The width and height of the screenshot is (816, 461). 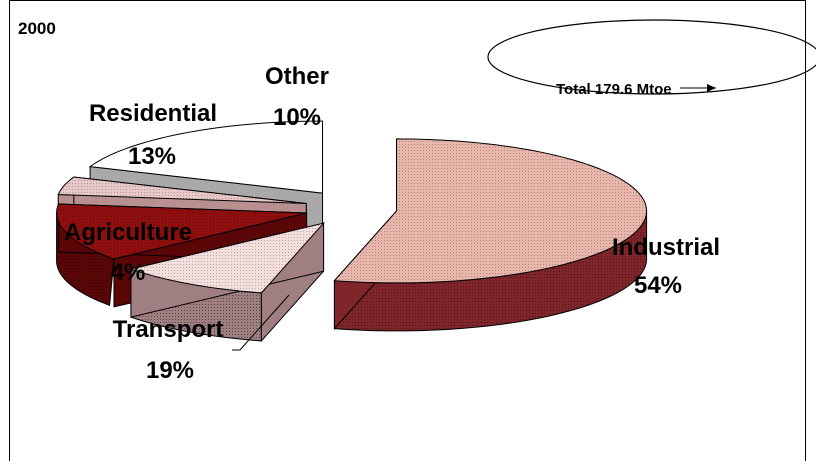 I want to click on value-residential: 13%, so click(x=152, y=156).